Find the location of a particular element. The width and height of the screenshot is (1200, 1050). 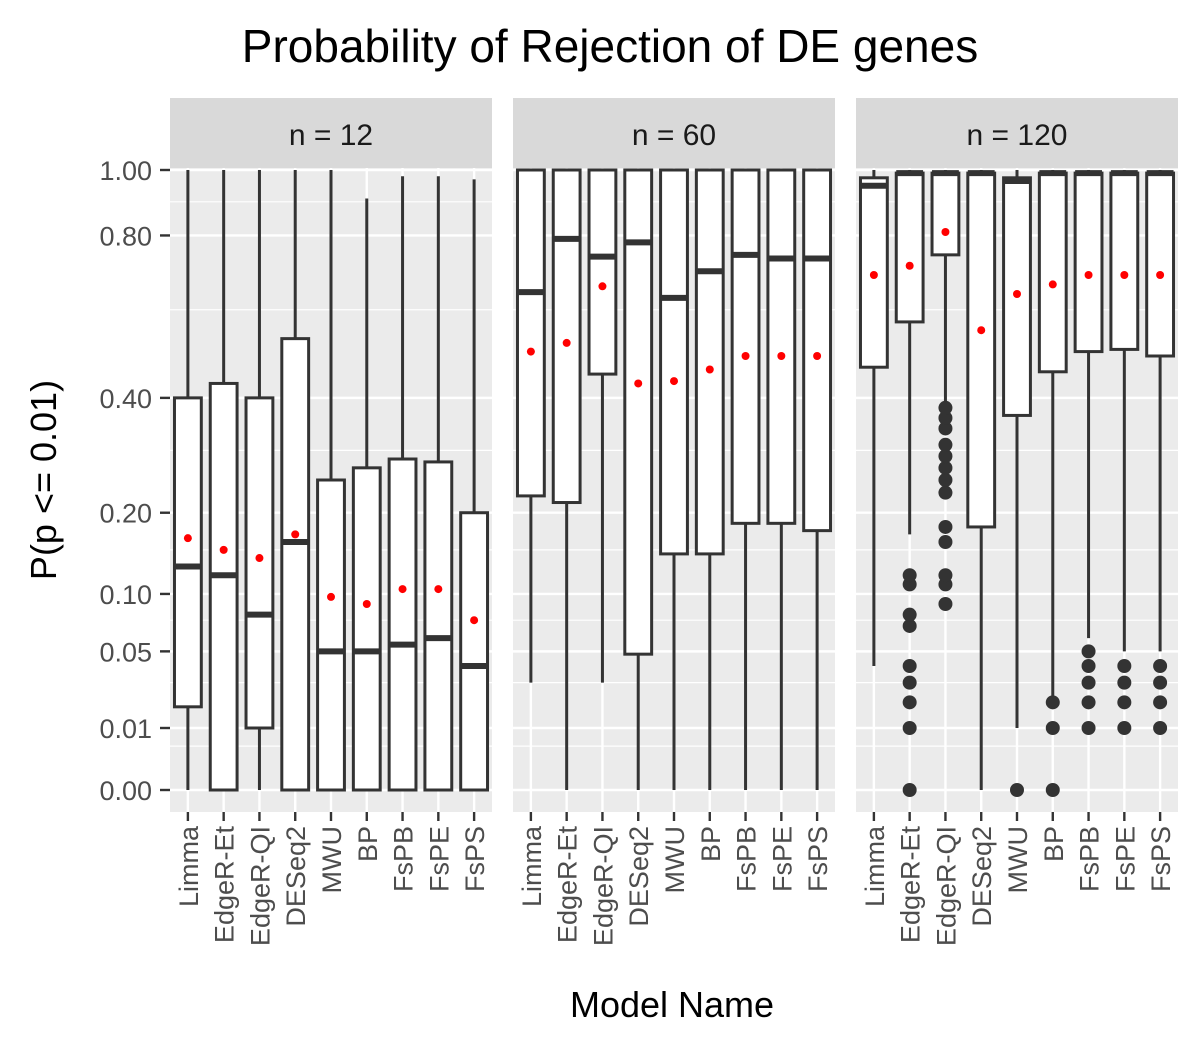

x-tick-label: Limma is located at coordinates (875, 866).